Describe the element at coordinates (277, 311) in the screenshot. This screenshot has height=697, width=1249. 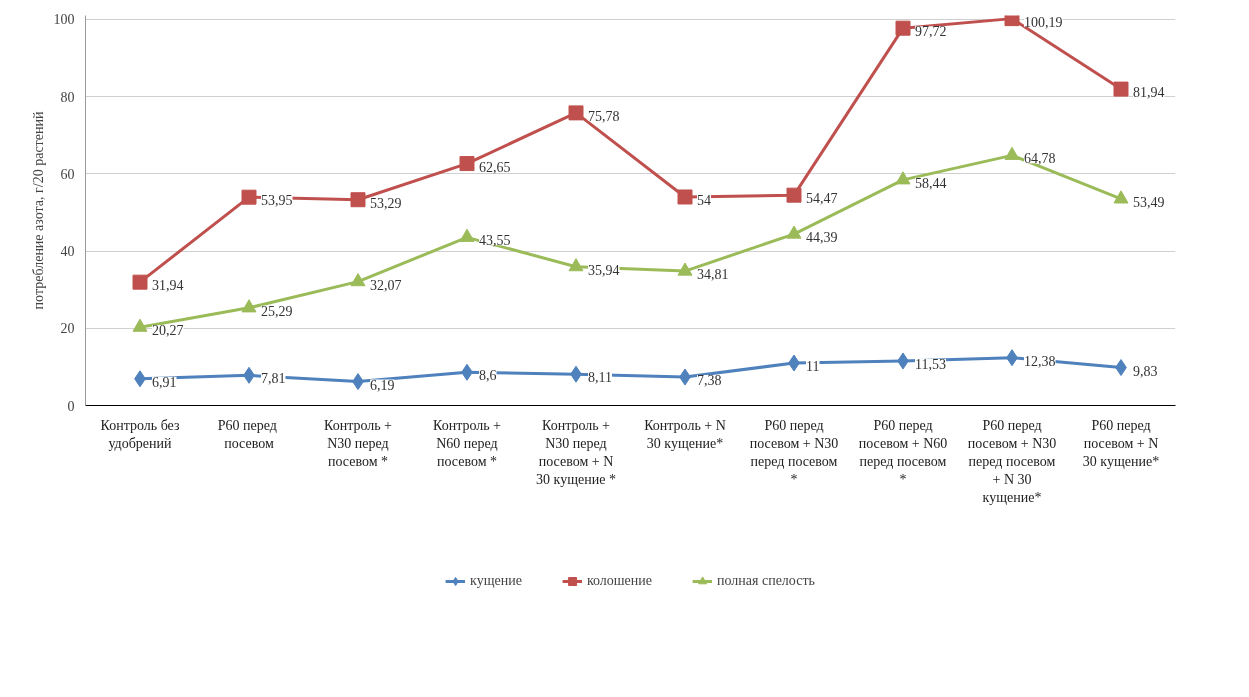
I see `data-label: 25,29` at that location.